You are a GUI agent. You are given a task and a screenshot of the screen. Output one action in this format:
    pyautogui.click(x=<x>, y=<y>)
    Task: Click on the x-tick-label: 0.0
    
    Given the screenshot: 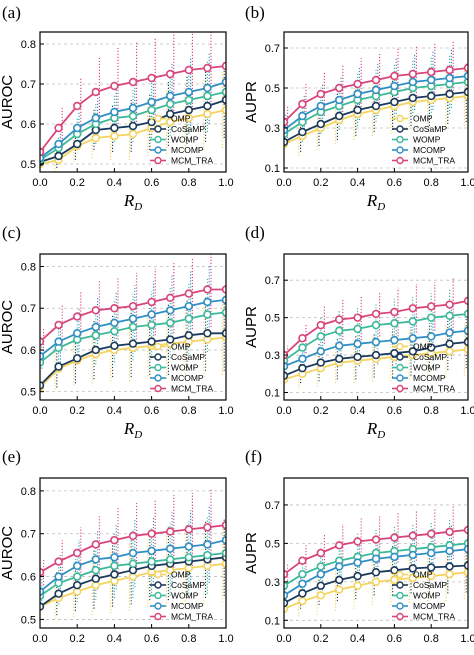 What is the action you would take?
    pyautogui.click(x=39, y=411)
    